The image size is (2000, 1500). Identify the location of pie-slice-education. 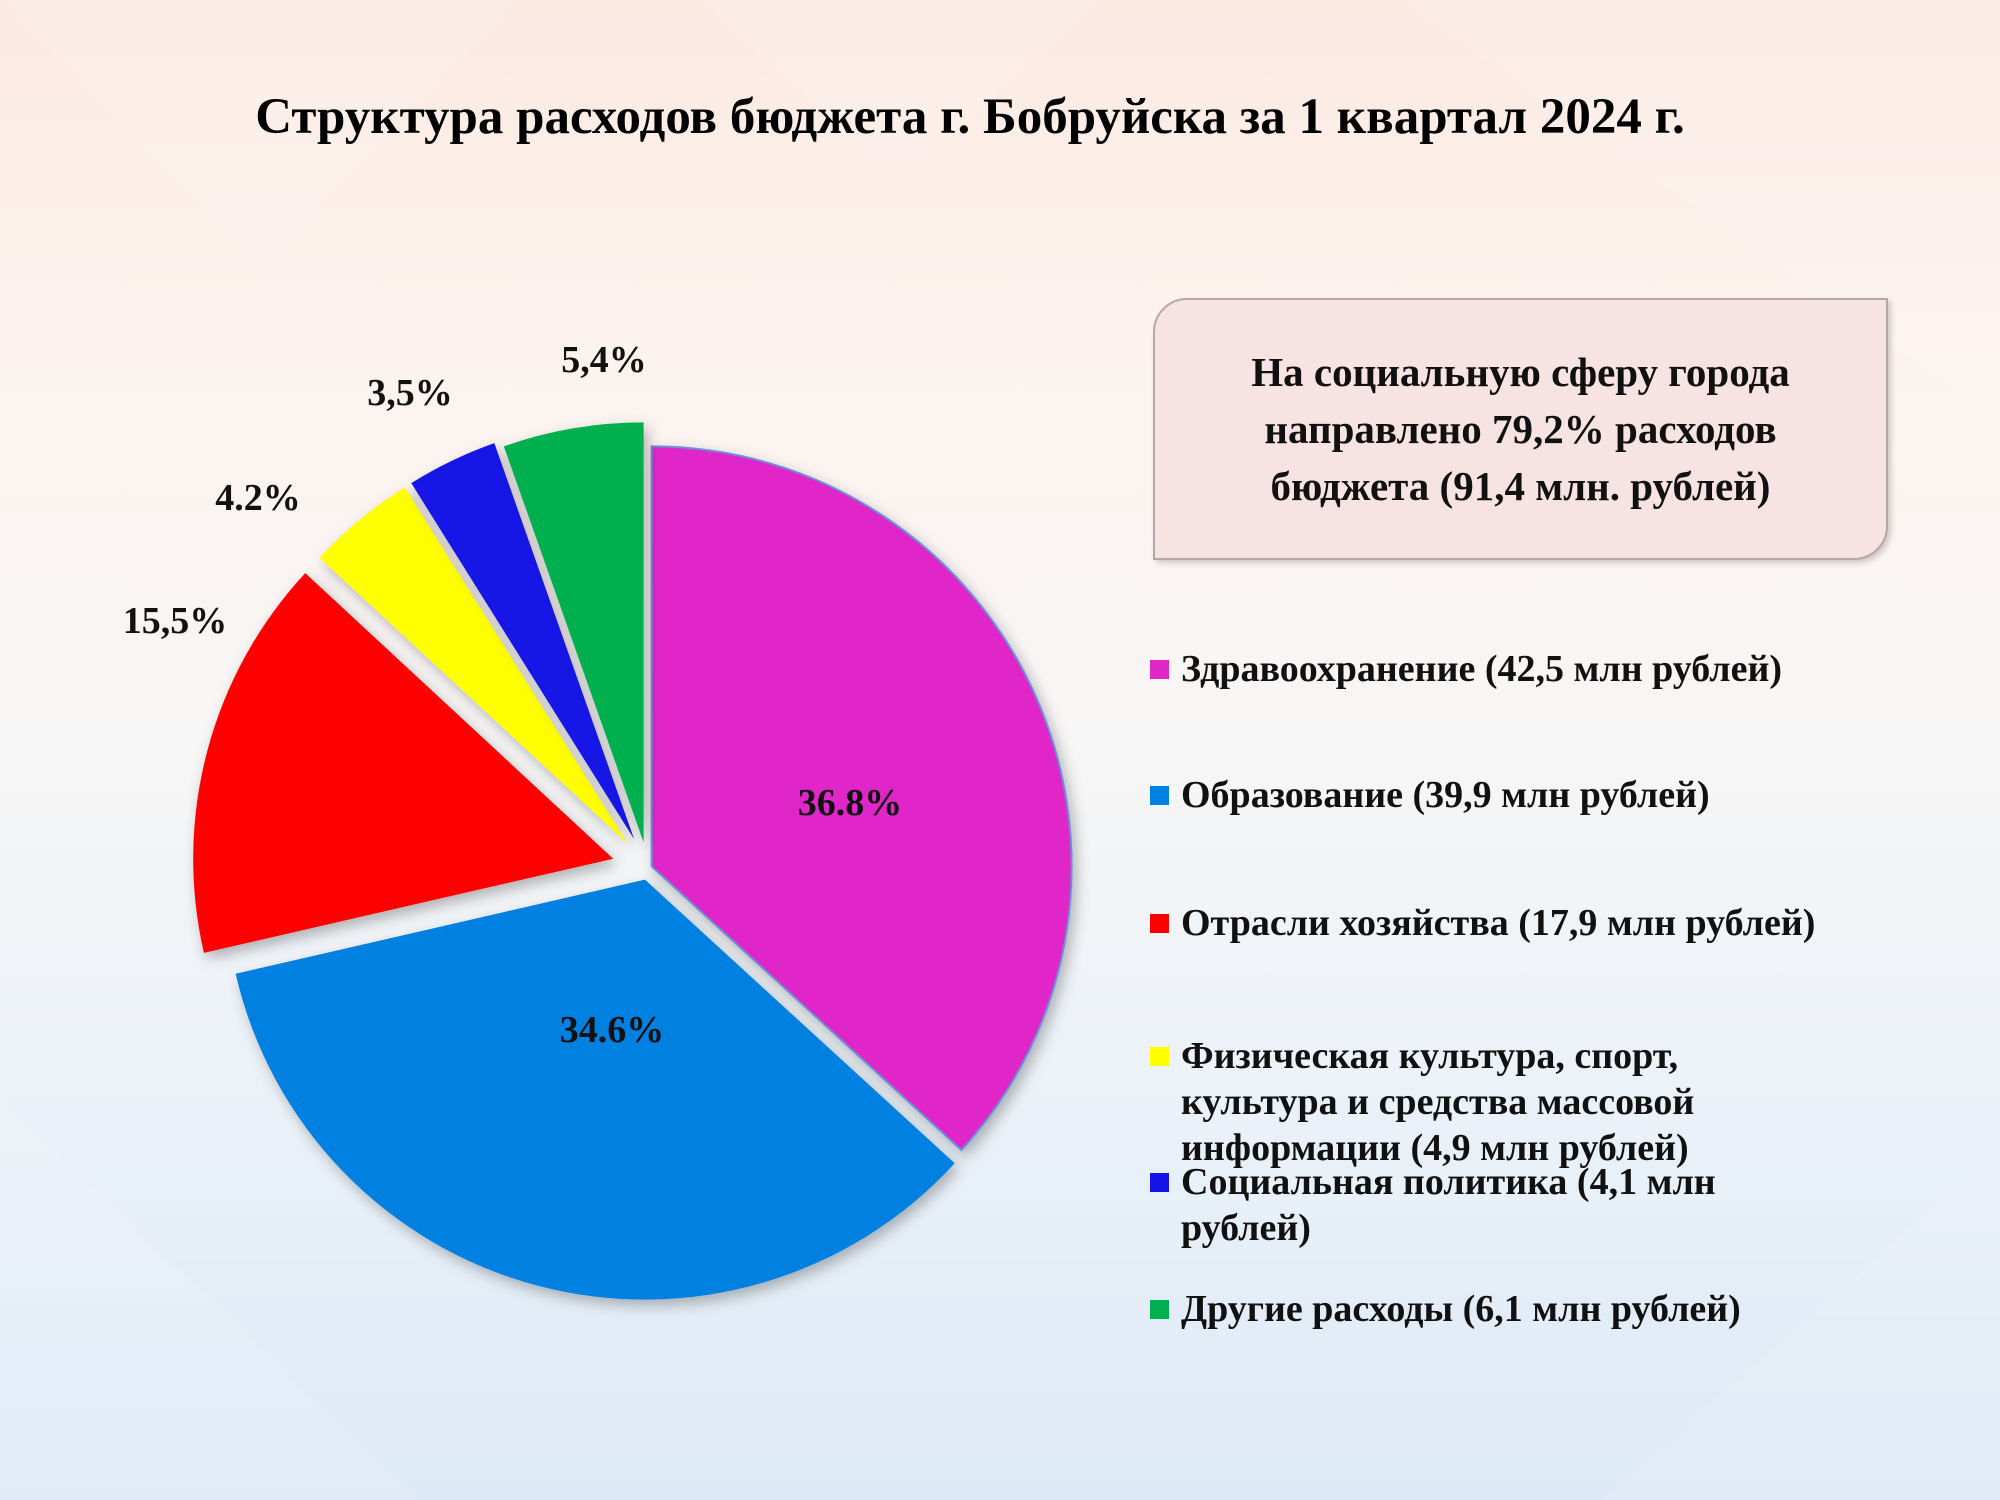
(595, 1089).